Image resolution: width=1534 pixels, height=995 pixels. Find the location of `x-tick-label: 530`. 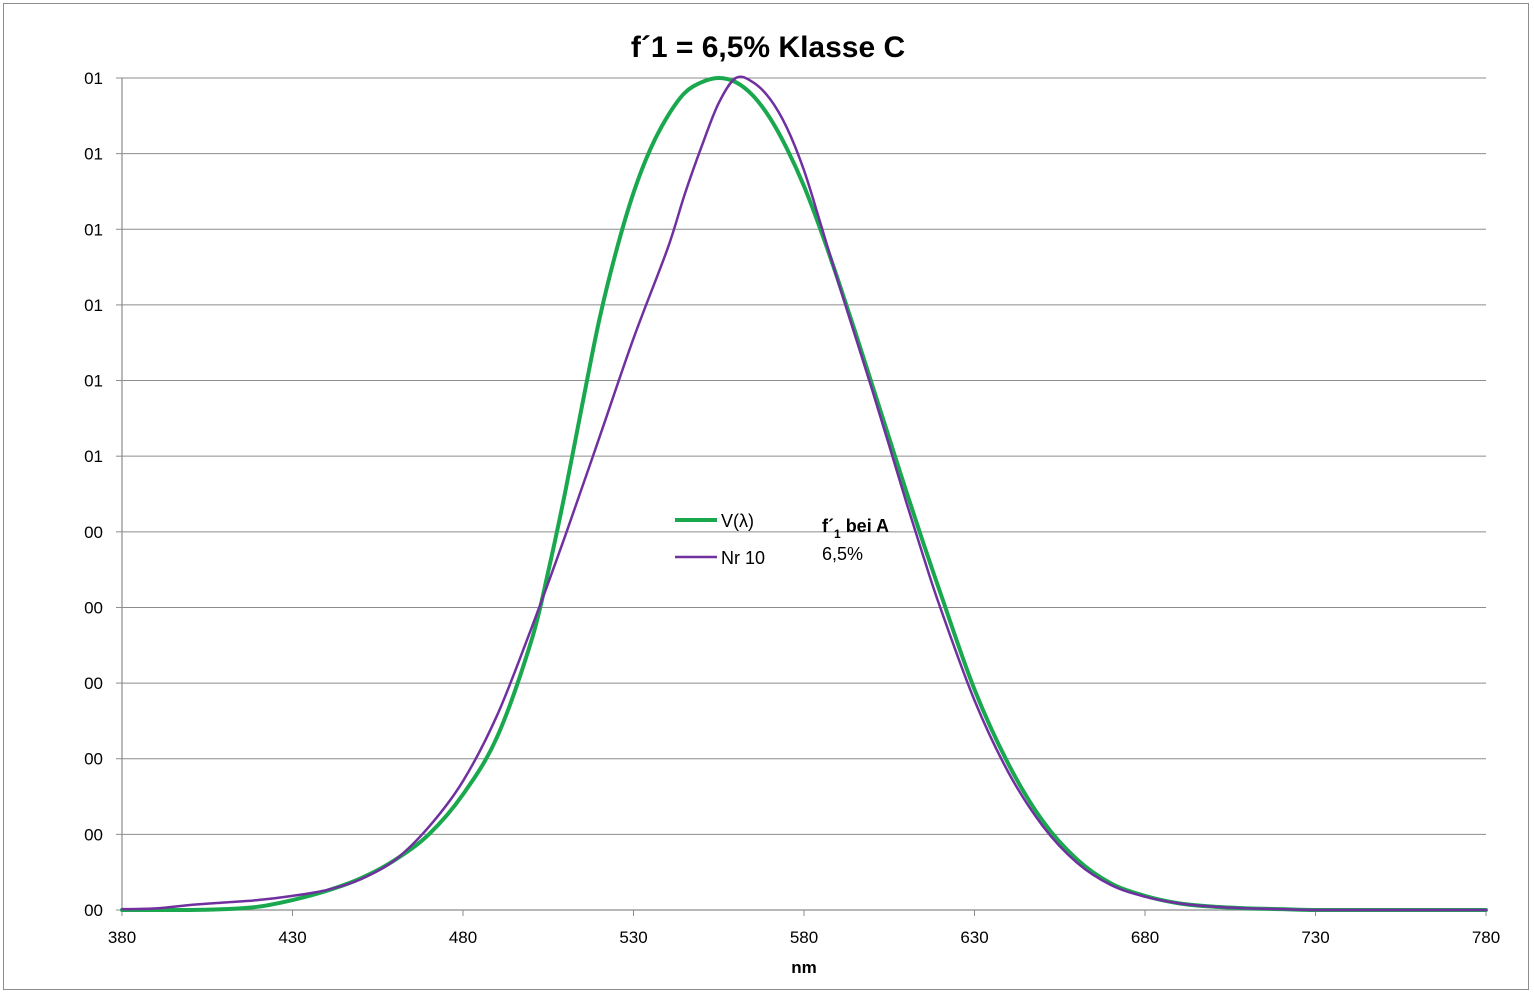

x-tick-label: 530 is located at coordinates (633, 937).